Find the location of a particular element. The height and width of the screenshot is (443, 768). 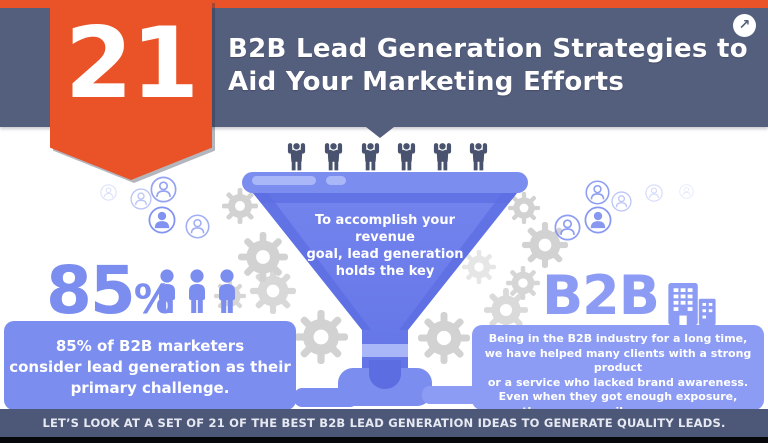

right-stat-value: B2B is located at coordinates (601, 295).